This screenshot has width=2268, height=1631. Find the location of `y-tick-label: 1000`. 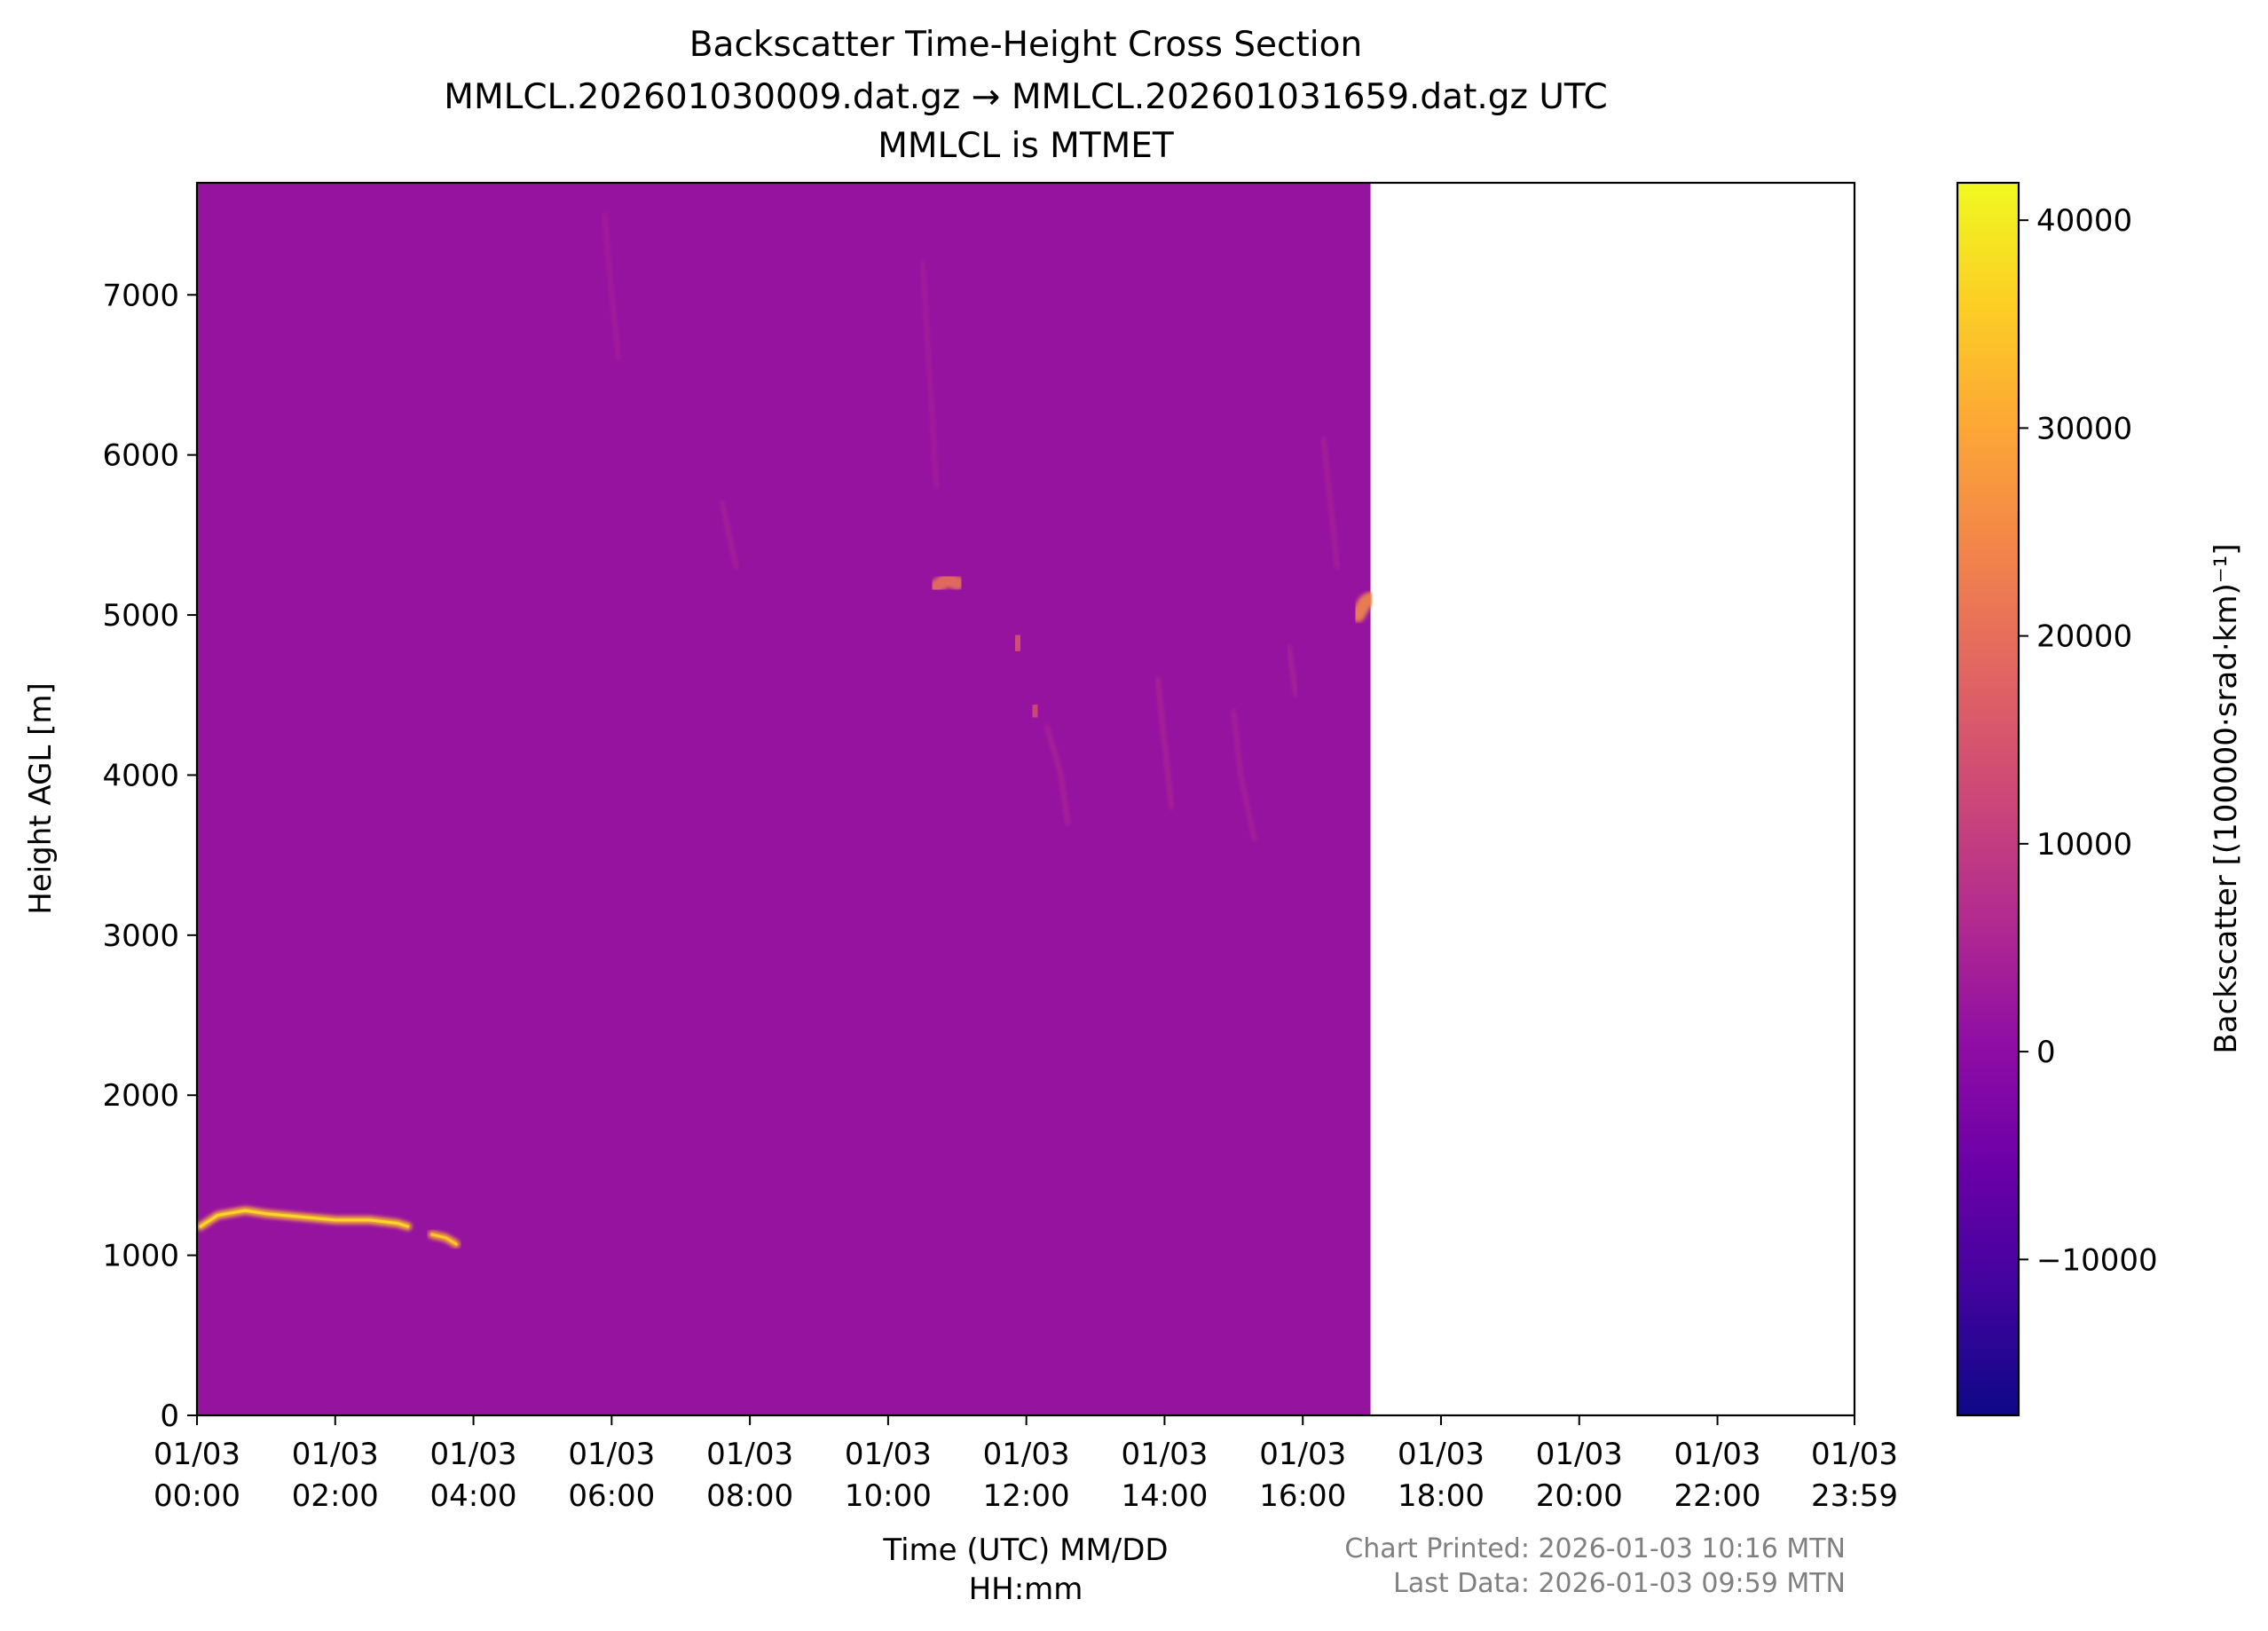

y-tick-label: 1000 is located at coordinates (140, 1256).